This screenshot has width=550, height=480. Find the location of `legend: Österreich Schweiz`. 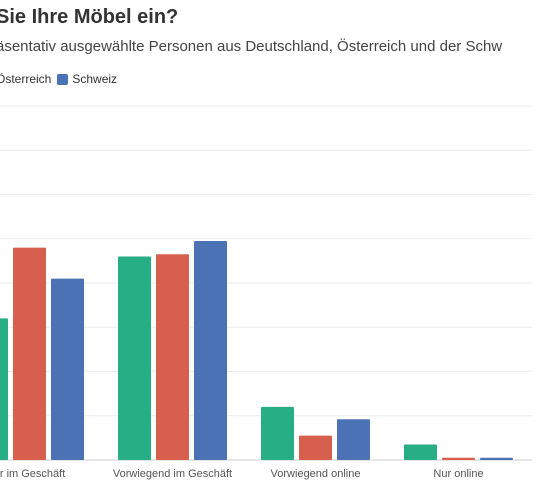

legend: Österreich Schweiz is located at coordinates (61, 79).